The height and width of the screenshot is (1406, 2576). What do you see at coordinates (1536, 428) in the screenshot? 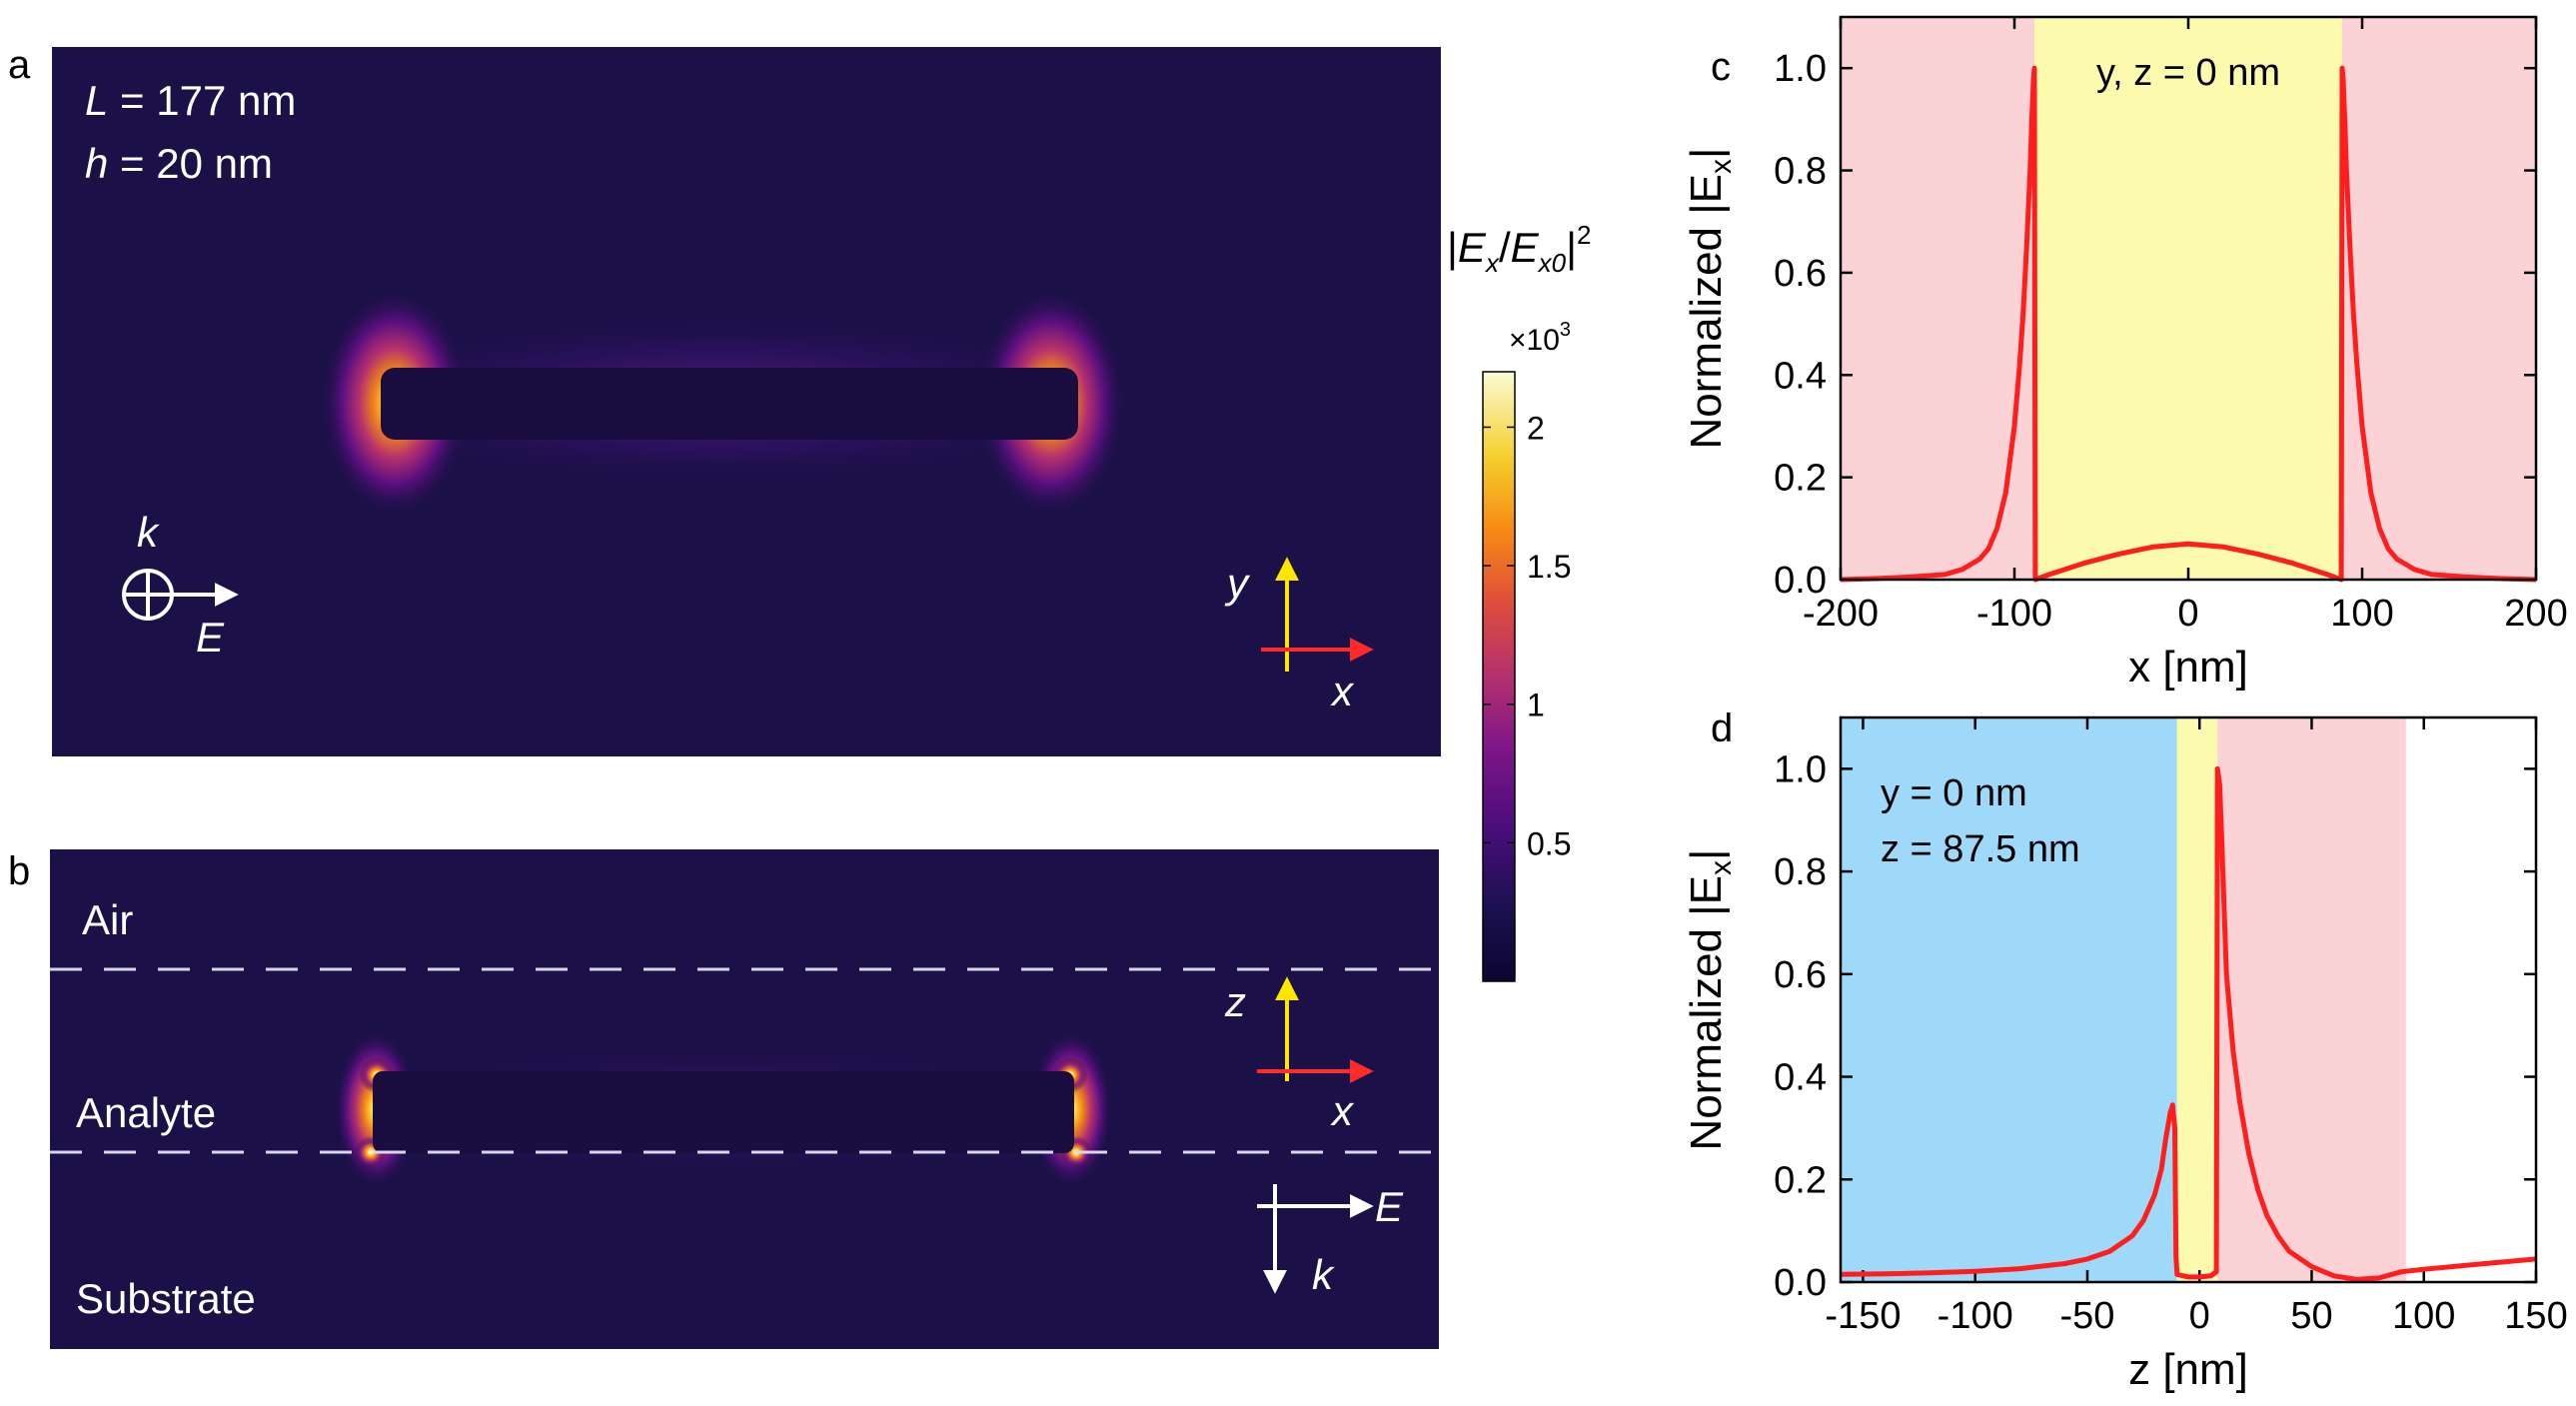
I see `colorbar-tick-label-3: 2` at bounding box center [1536, 428].